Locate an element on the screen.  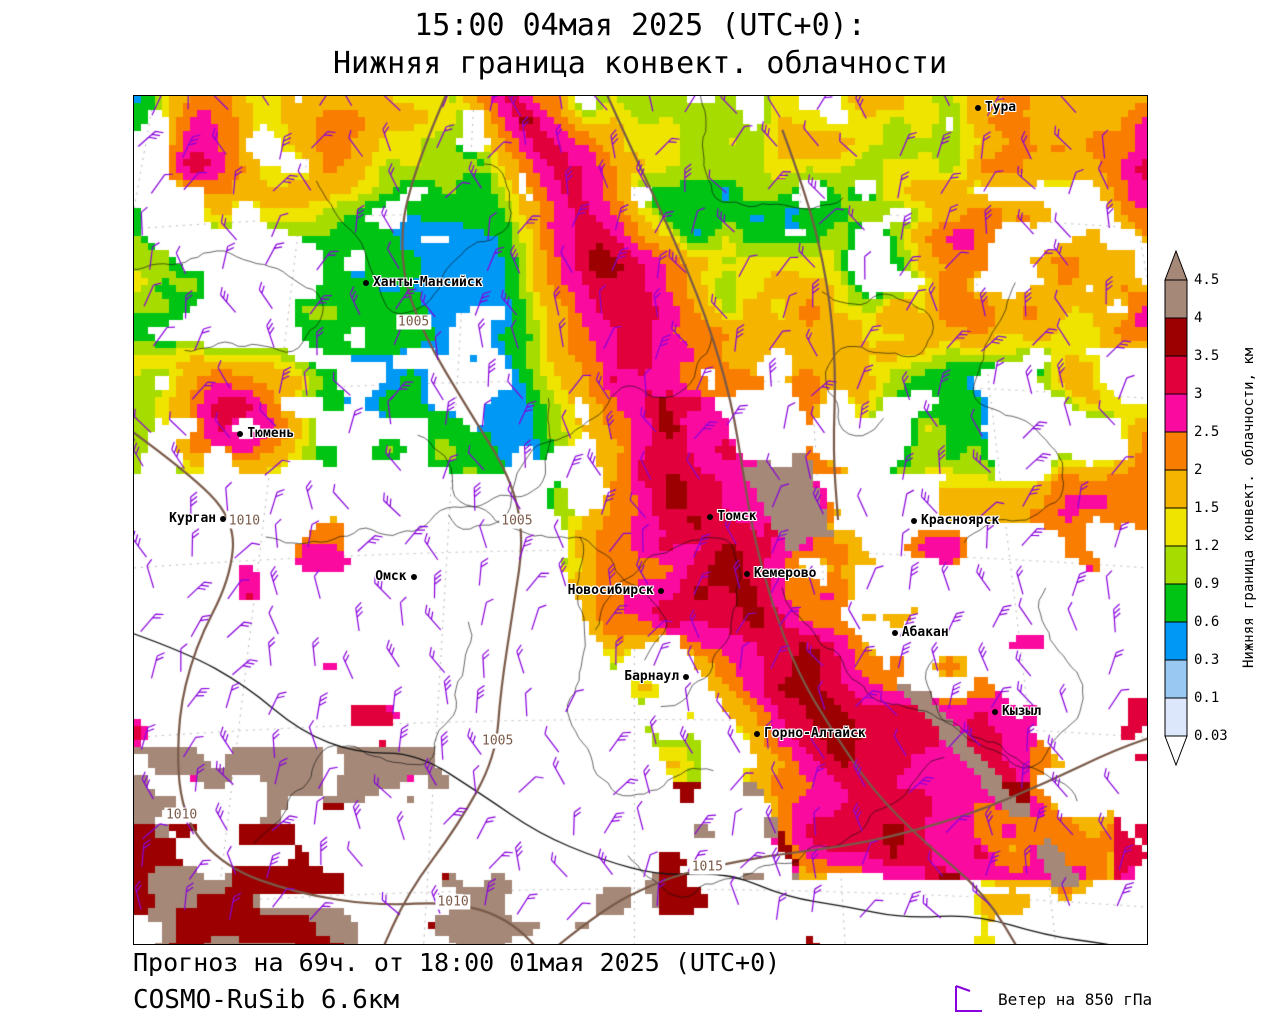
legend-tick: 4 is located at coordinates (1198, 318).